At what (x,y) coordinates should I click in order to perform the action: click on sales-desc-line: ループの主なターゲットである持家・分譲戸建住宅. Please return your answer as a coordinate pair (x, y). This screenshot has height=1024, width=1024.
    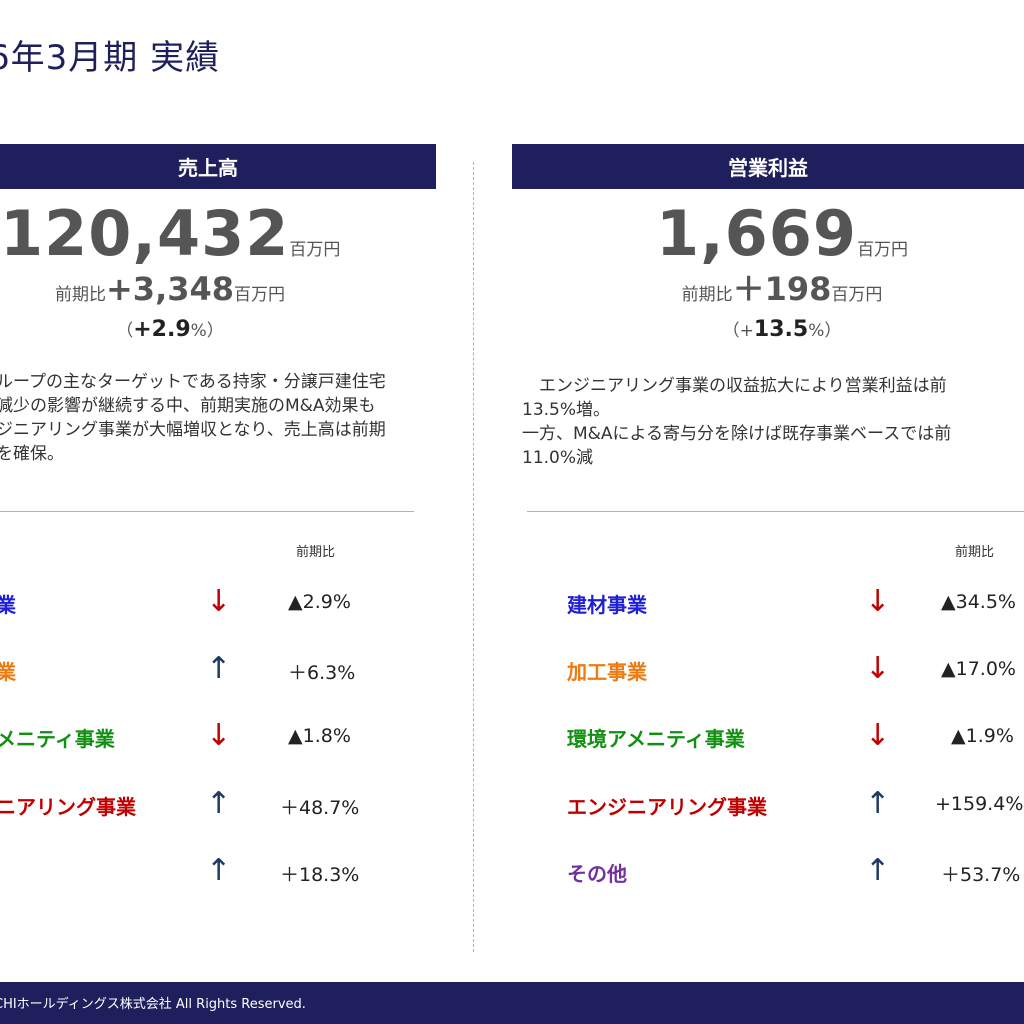
    Looking at the image, I should click on (193, 382).